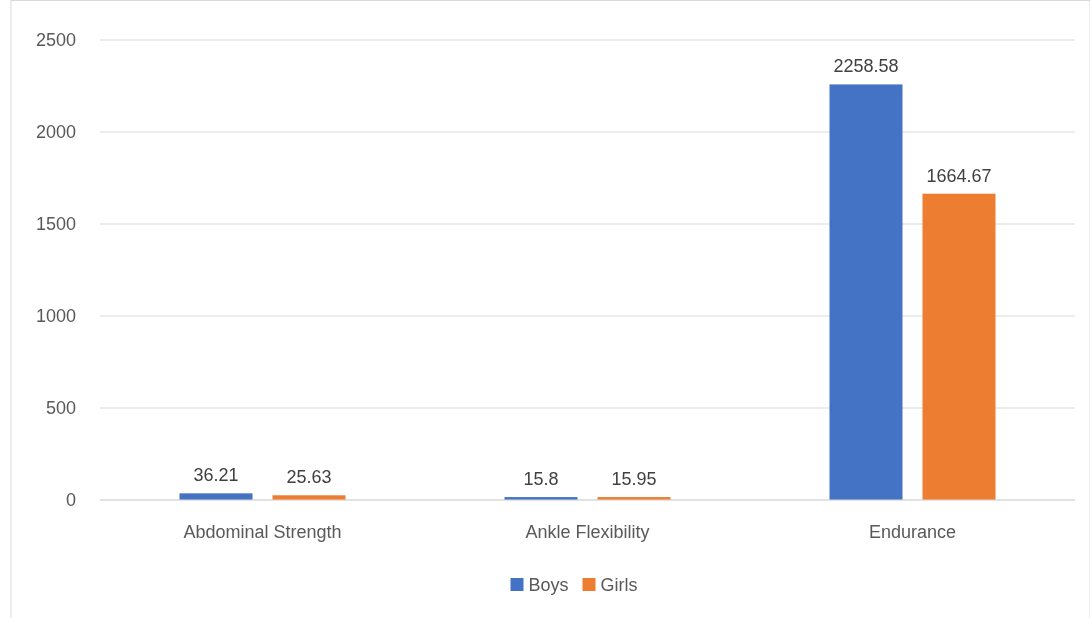 The width and height of the screenshot is (1090, 618). What do you see at coordinates (55, 224) in the screenshot?
I see `y-tick-label: 1500` at bounding box center [55, 224].